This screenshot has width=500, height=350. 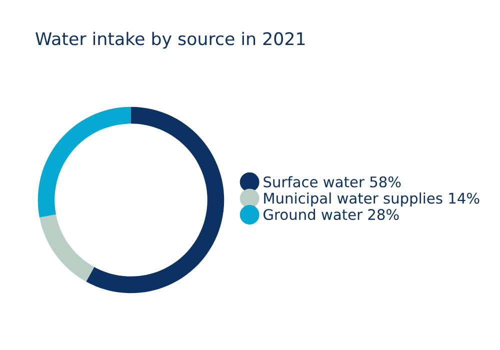 I want to click on legend-label: Surface water 58%, so click(x=332, y=182).